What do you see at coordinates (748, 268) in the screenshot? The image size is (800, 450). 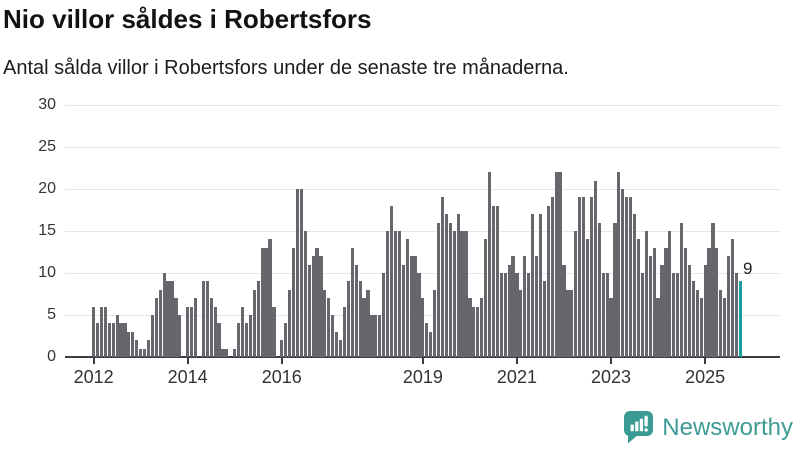 I see `highlight-value-label: 9` at bounding box center [748, 268].